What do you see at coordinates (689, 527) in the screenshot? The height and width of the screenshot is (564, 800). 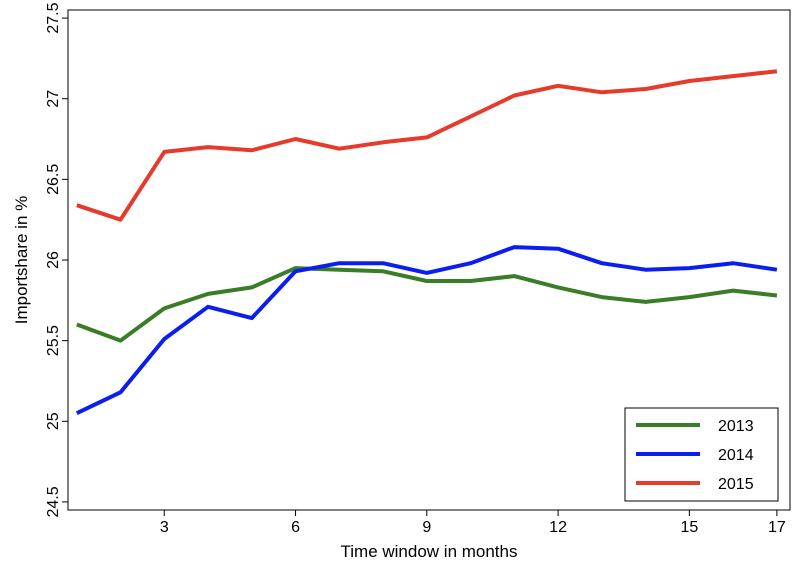 I see `x-tick-label: 15` at bounding box center [689, 527].